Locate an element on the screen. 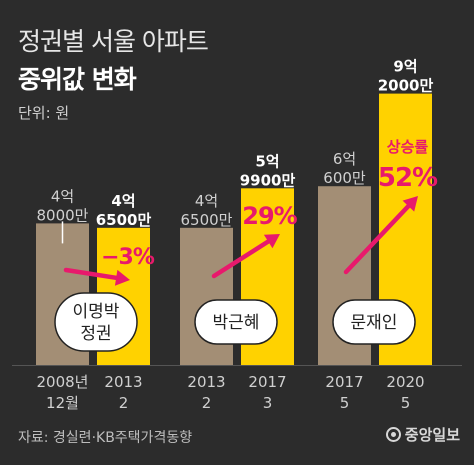 Image resolution: width=474 pixels, height=465 pixels. government-label: 이명박 정권 is located at coordinates (96, 323).